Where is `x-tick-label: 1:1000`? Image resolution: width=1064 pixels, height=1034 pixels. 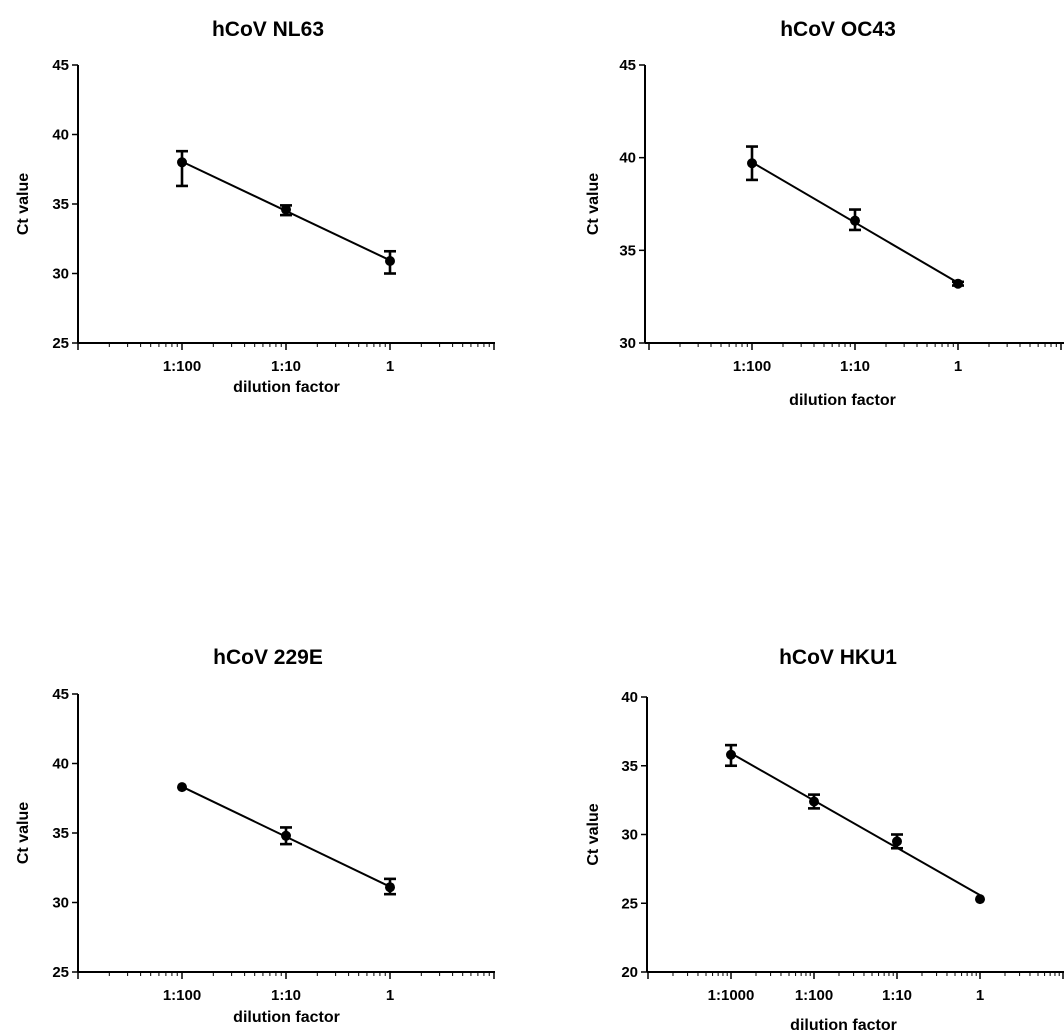 x-tick-label: 1:1000 is located at coordinates (731, 995).